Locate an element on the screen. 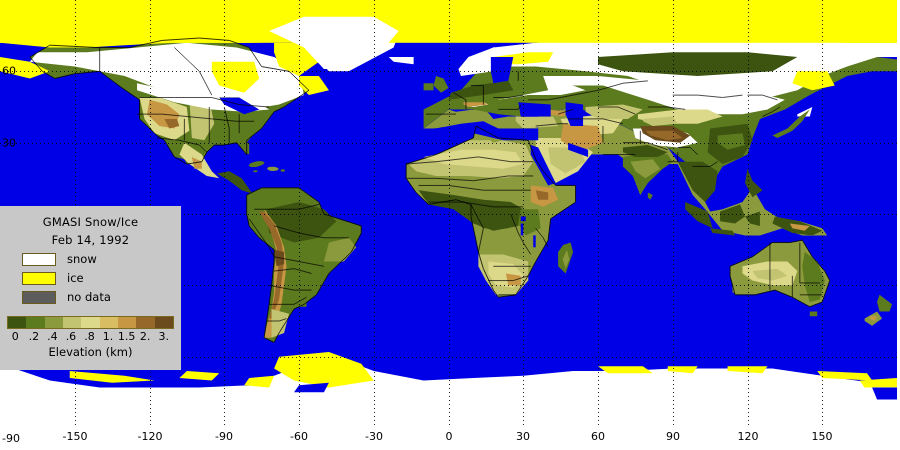  elevation-colorbar is located at coordinates (90, 322).